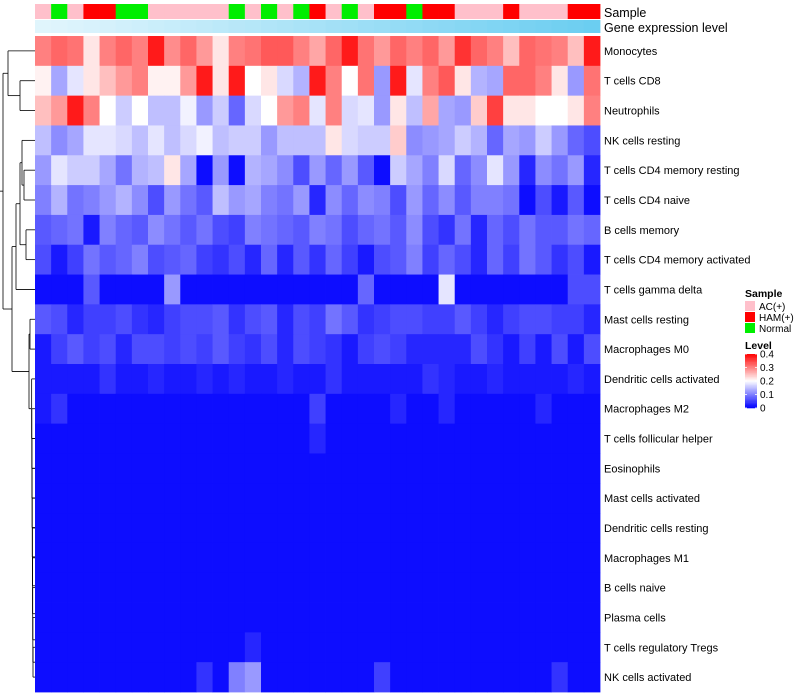  What do you see at coordinates (17, 364) in the screenshot?
I see `row-dendrogram` at bounding box center [17, 364].